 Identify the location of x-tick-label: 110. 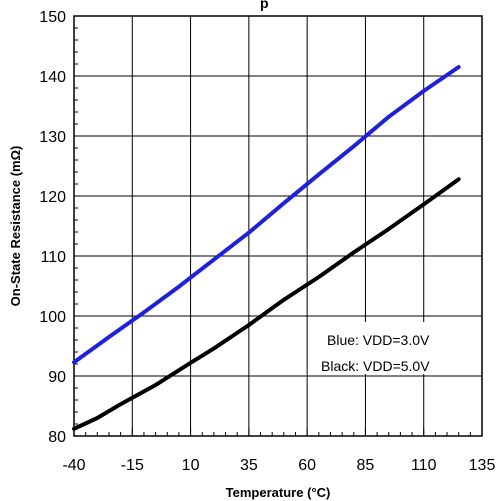
(424, 465).